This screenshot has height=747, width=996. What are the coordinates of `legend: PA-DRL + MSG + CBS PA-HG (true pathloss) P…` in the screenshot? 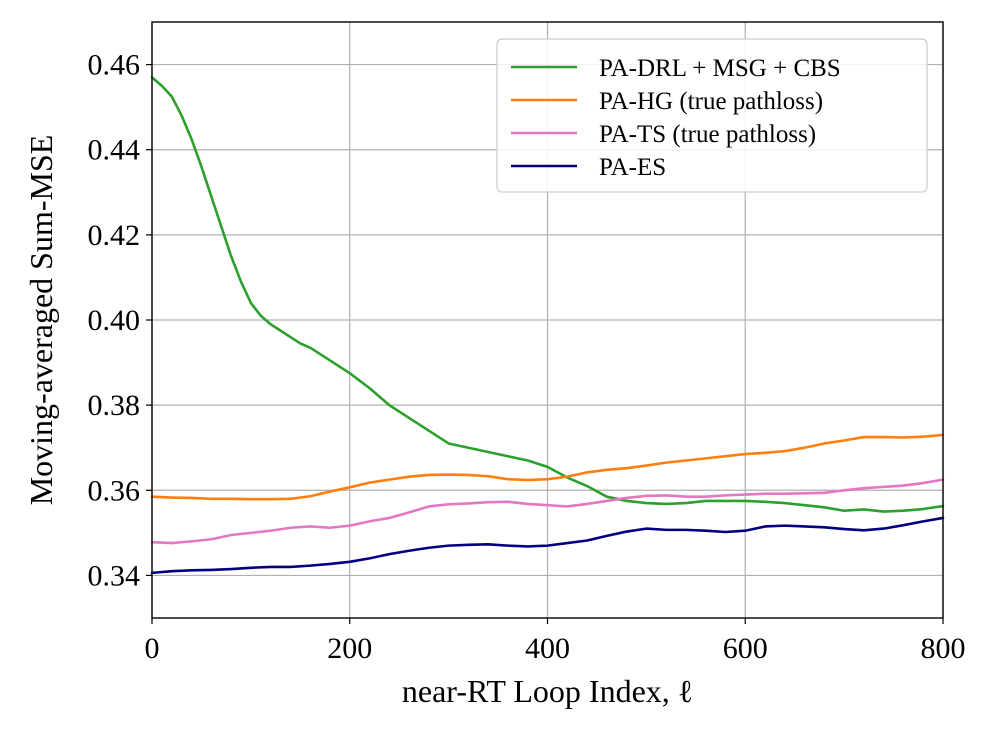 It's located at (712, 115).